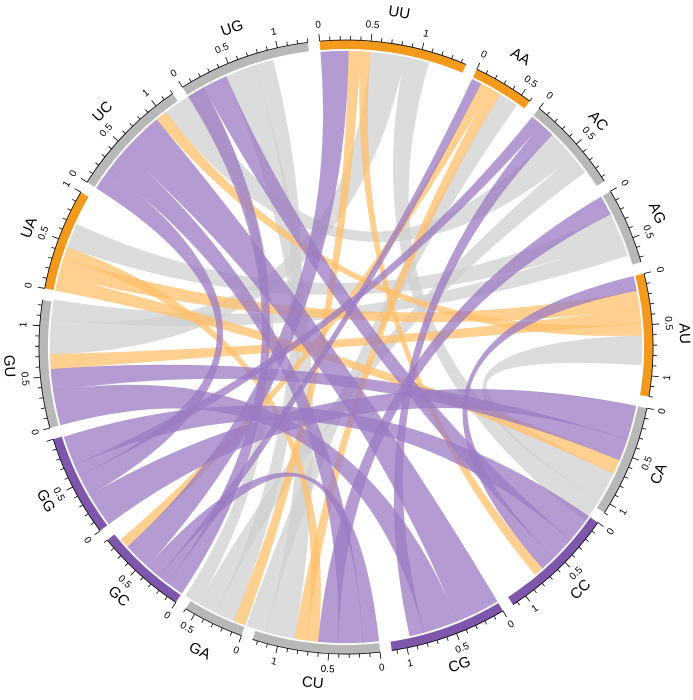  Describe the element at coordinates (581, 589) in the screenshot. I see `sector-label-cc: CC` at that location.